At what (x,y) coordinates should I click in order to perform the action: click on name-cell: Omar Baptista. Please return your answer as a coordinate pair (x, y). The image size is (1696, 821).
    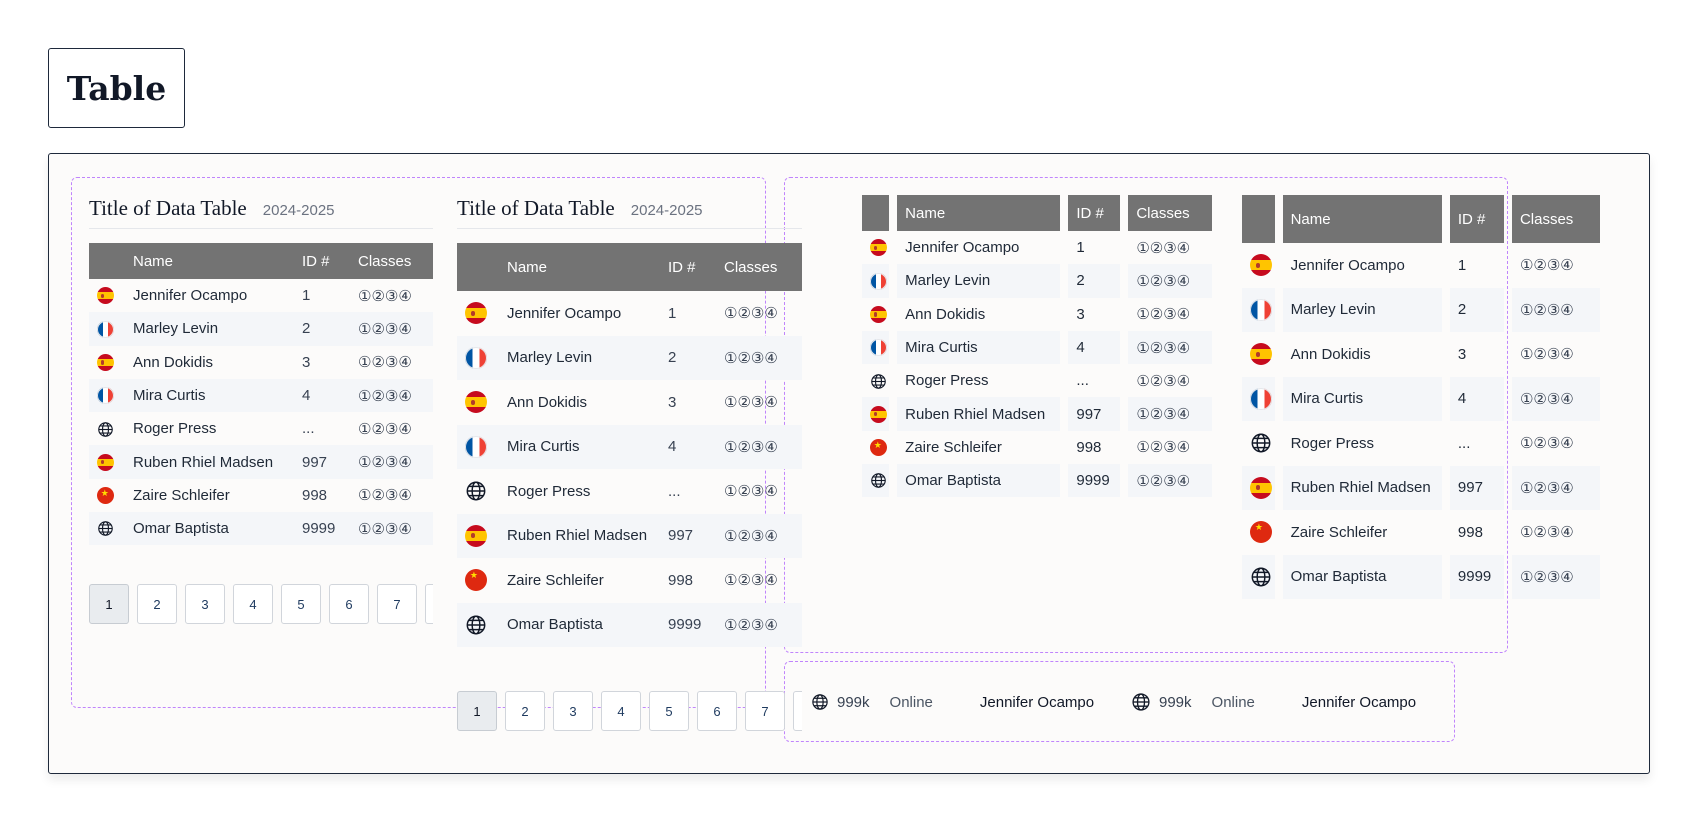
    Looking at the image, I should click on (209, 529).